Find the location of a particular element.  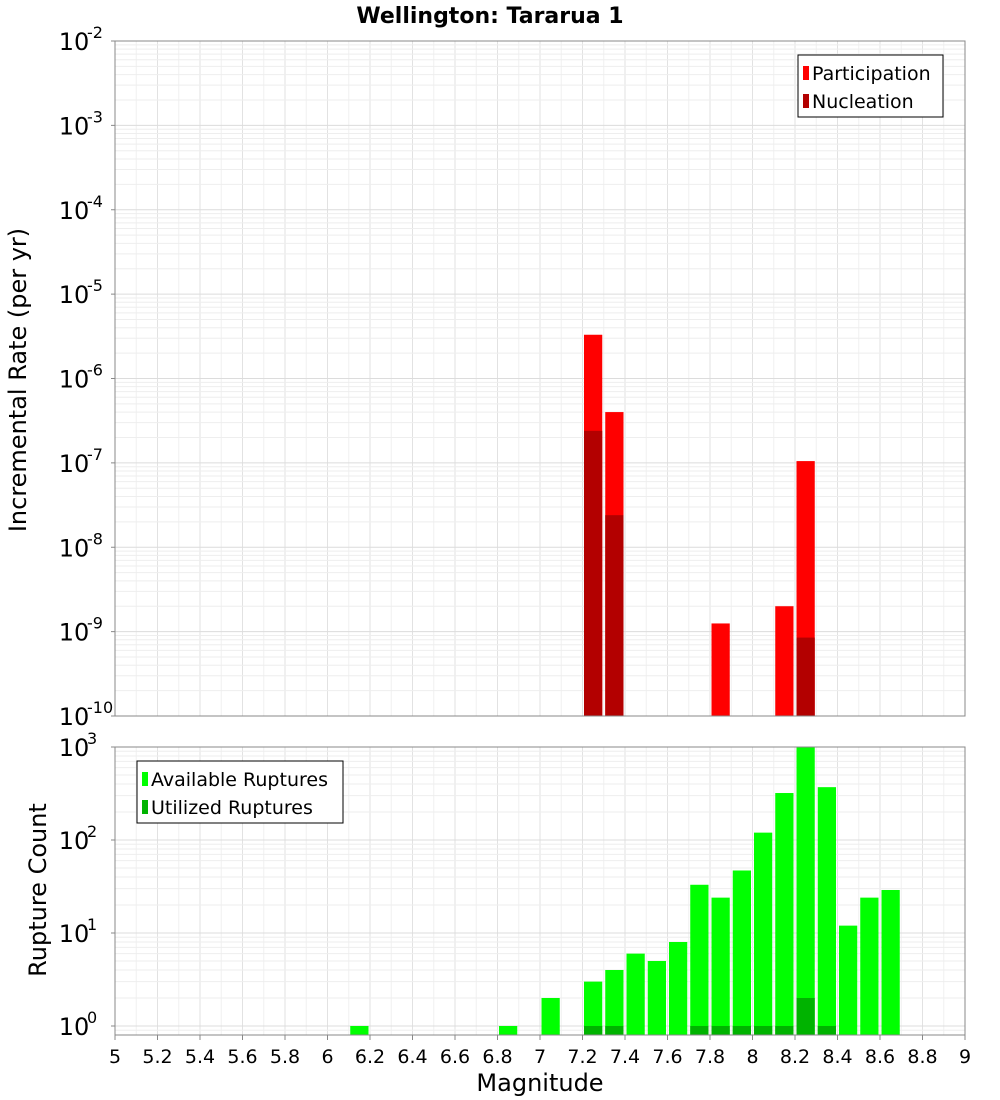

legend-label: Available Ruptures is located at coordinates (239, 780).